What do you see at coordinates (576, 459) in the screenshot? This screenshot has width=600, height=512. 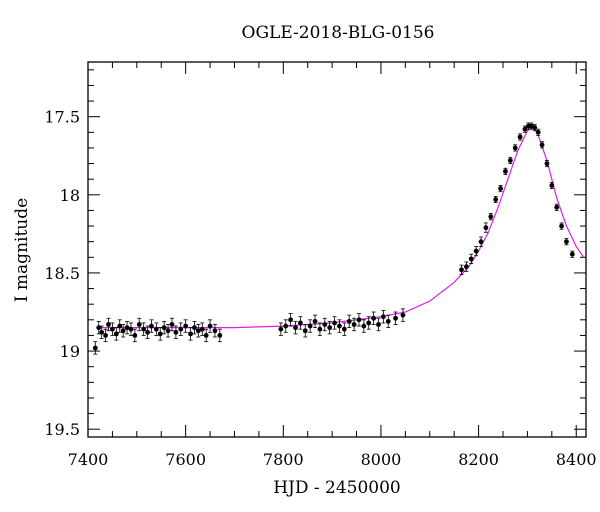 I see `x-tick-label: 8400` at bounding box center [576, 459].